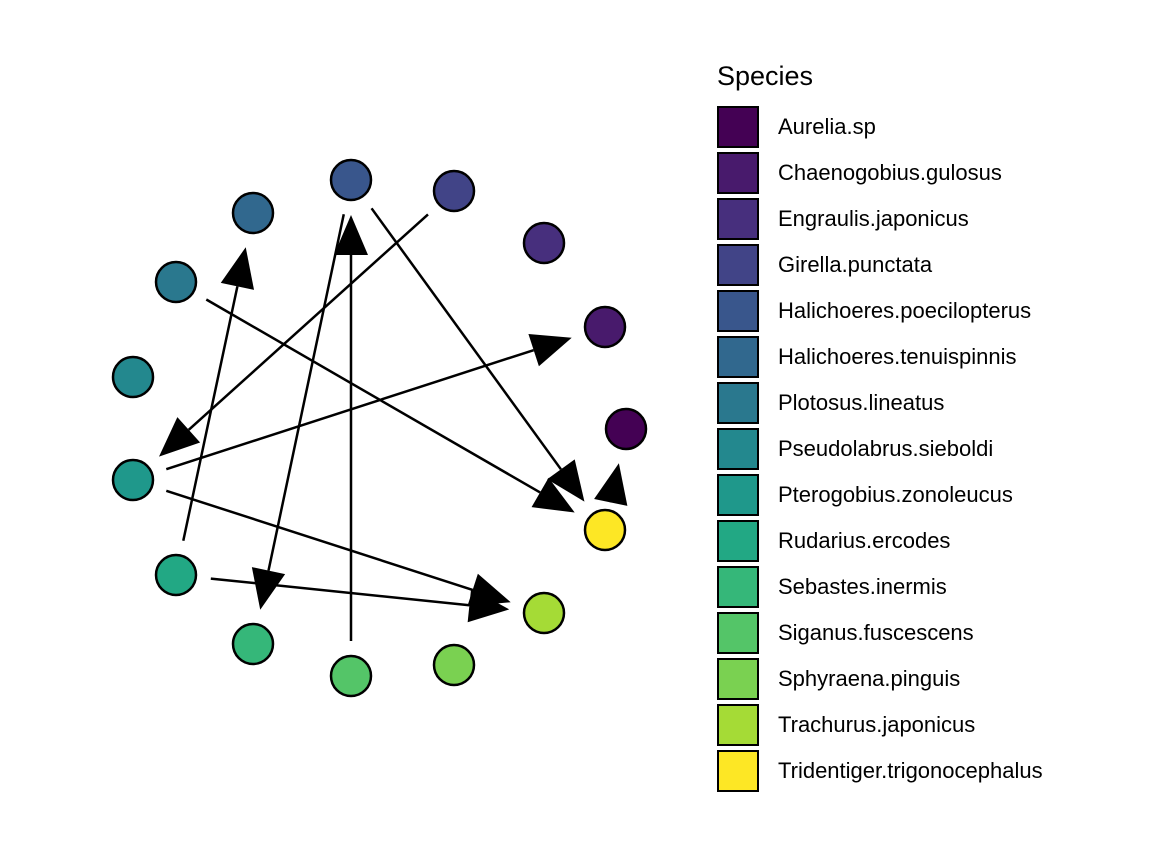 This screenshot has height=865, width=1152. I want to click on legend-label: Pseudolabrus.sieboldi, so click(886, 448).